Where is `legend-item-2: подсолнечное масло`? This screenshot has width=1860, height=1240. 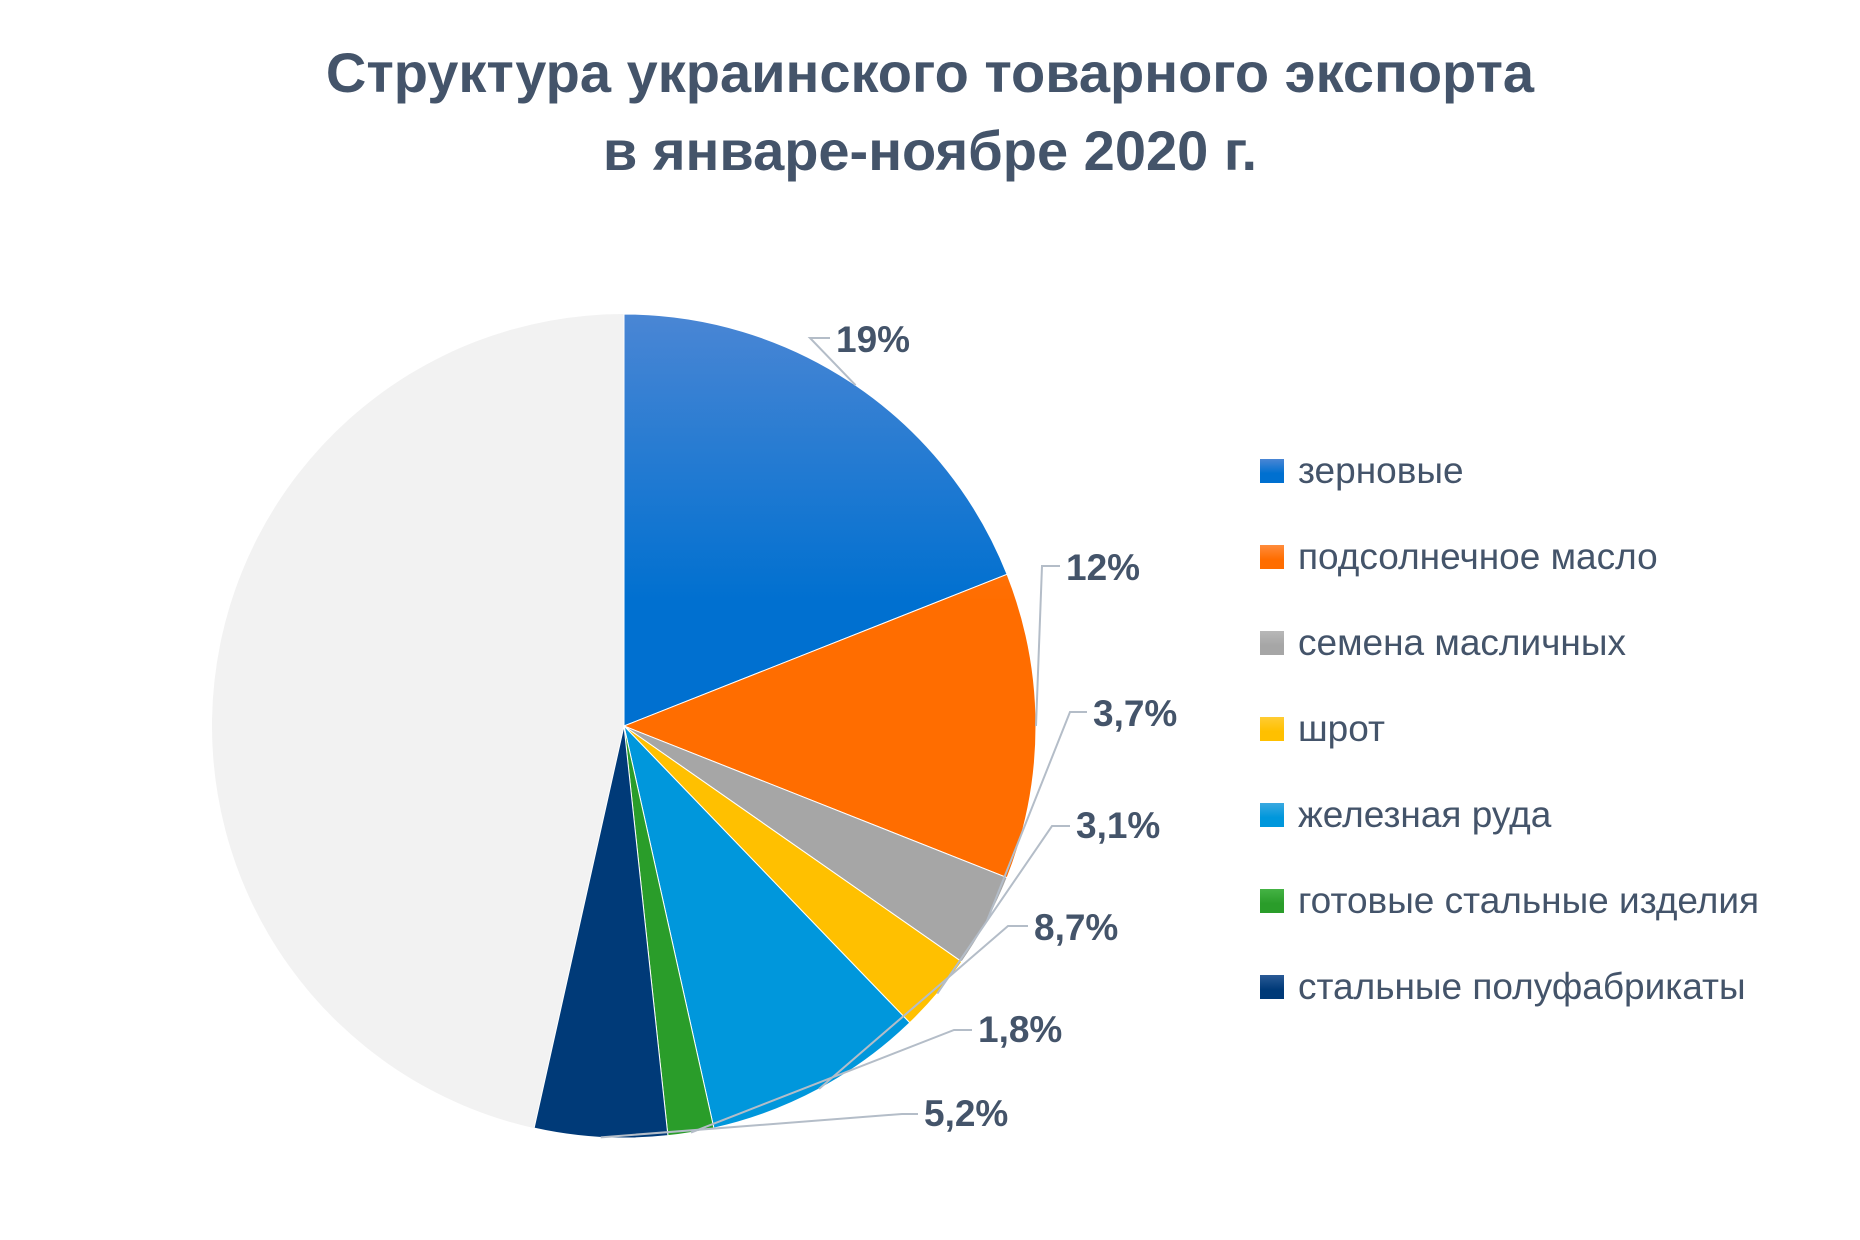 legend-item-2: подсолнечное масло is located at coordinates (1509, 557).